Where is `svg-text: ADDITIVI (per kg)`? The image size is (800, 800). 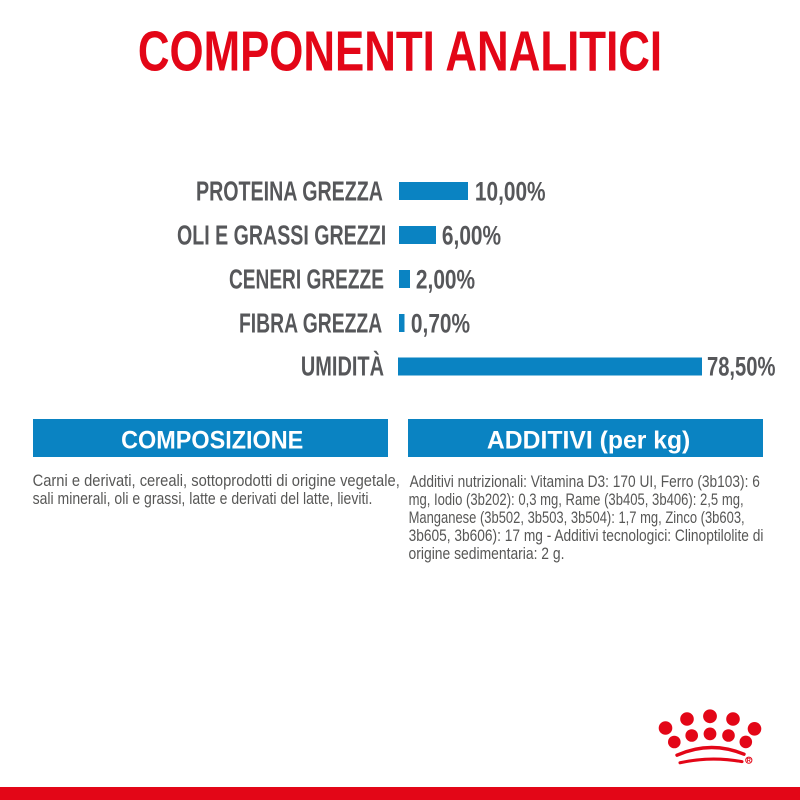 svg-text: ADDITIVI (per kg) is located at coordinates (588, 440).